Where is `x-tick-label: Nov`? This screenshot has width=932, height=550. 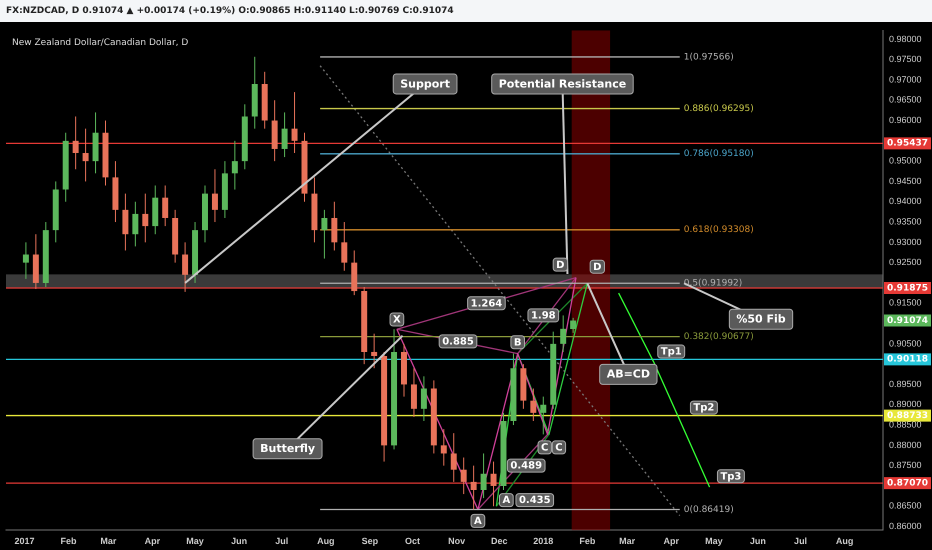 x-tick-label: Nov is located at coordinates (457, 541).